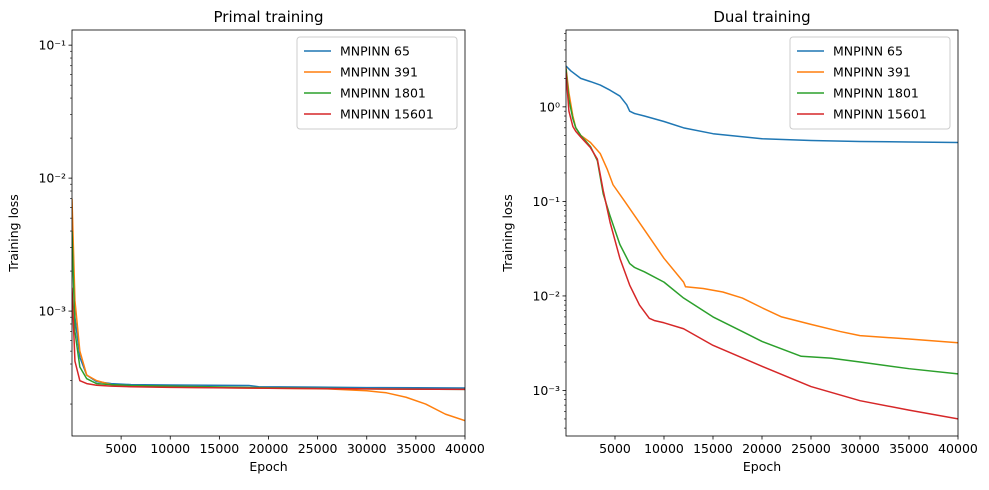 The width and height of the screenshot is (989, 490). What do you see at coordinates (549, 106) in the screenshot?
I see `y-tick-label: 10⁰` at bounding box center [549, 106].